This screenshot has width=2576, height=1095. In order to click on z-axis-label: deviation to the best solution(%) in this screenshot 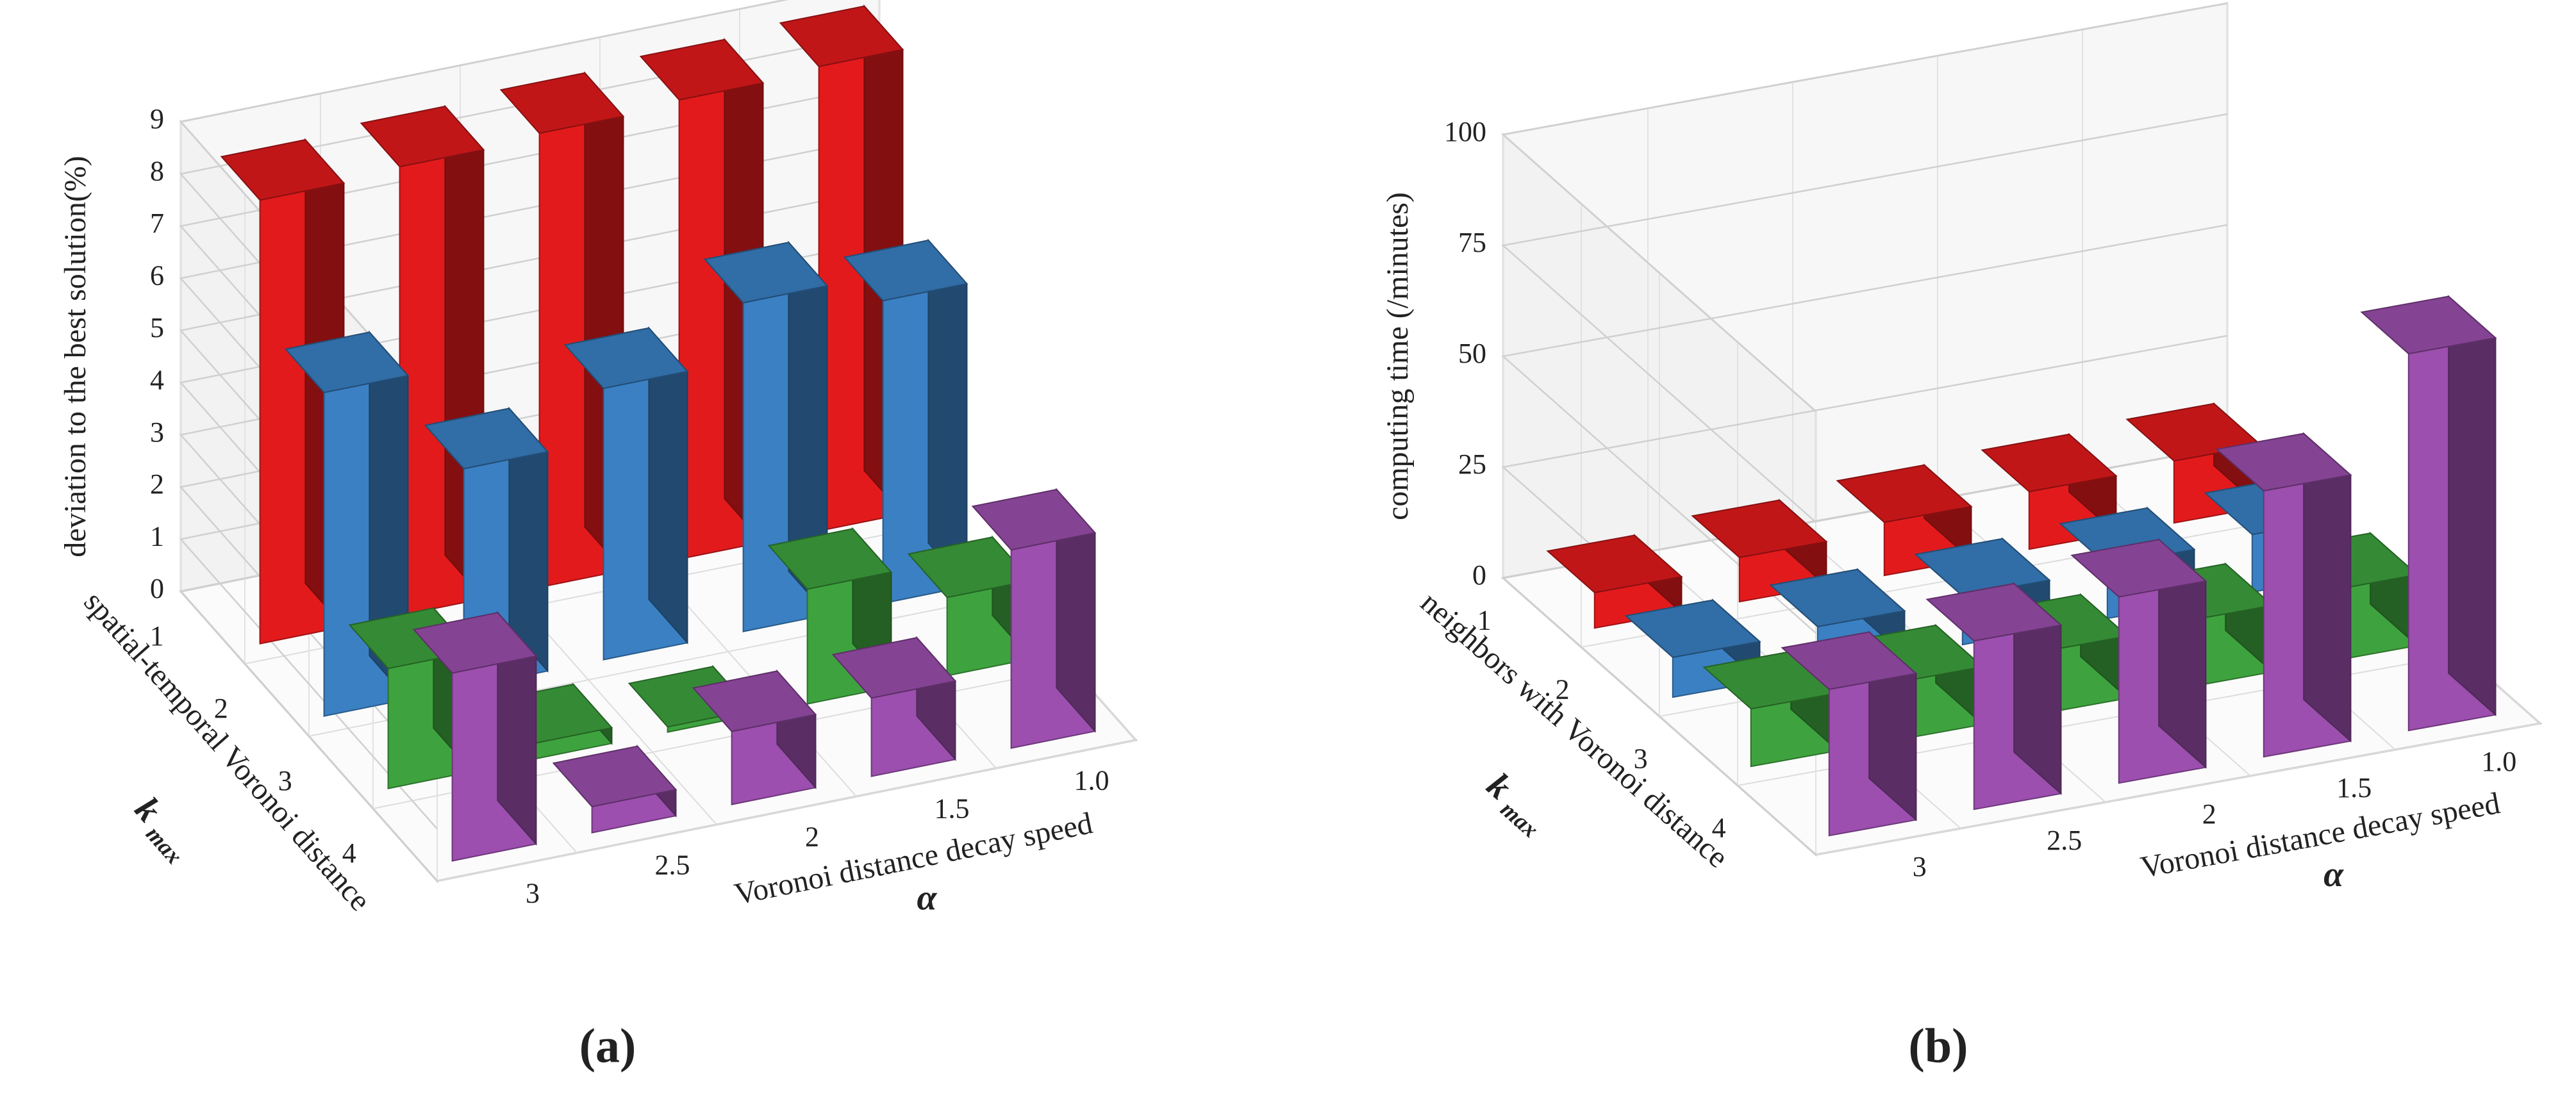, I will do `click(75, 356)`.